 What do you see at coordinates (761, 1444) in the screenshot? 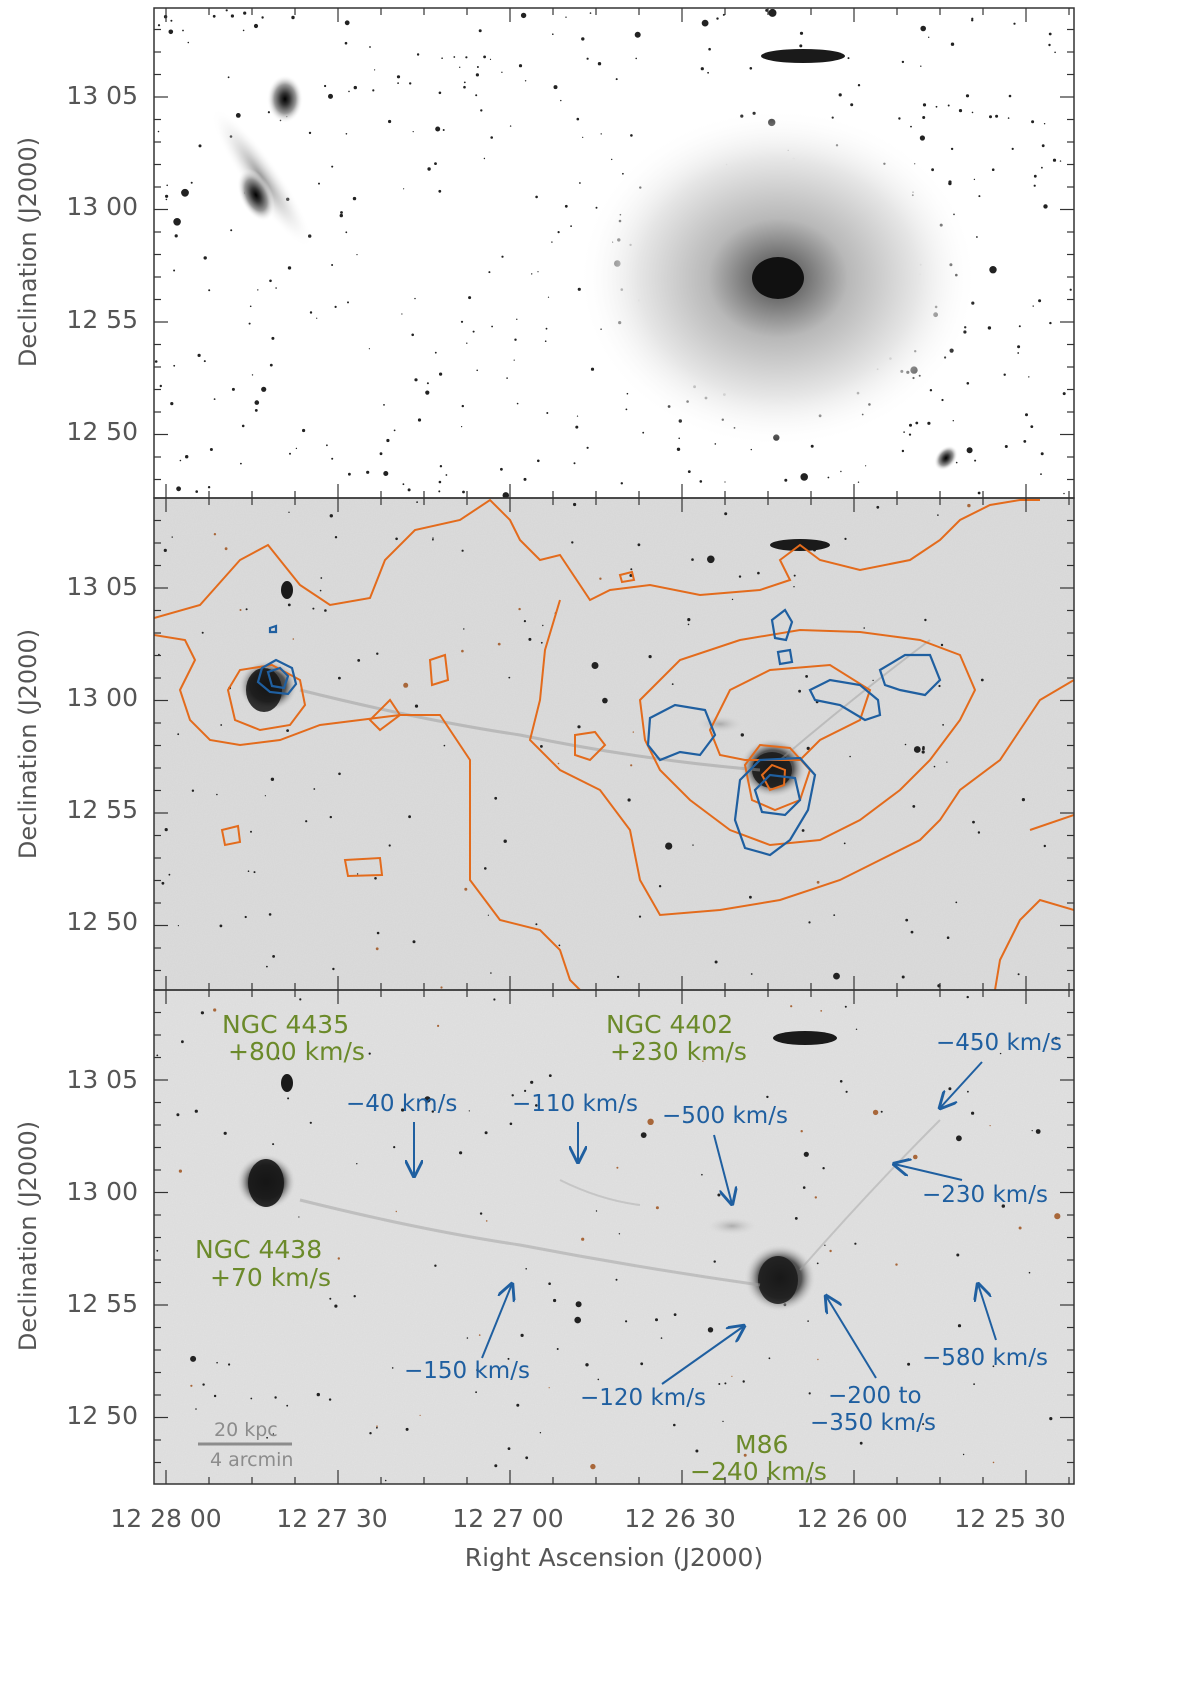
I see `label-m86: M86` at bounding box center [761, 1444].